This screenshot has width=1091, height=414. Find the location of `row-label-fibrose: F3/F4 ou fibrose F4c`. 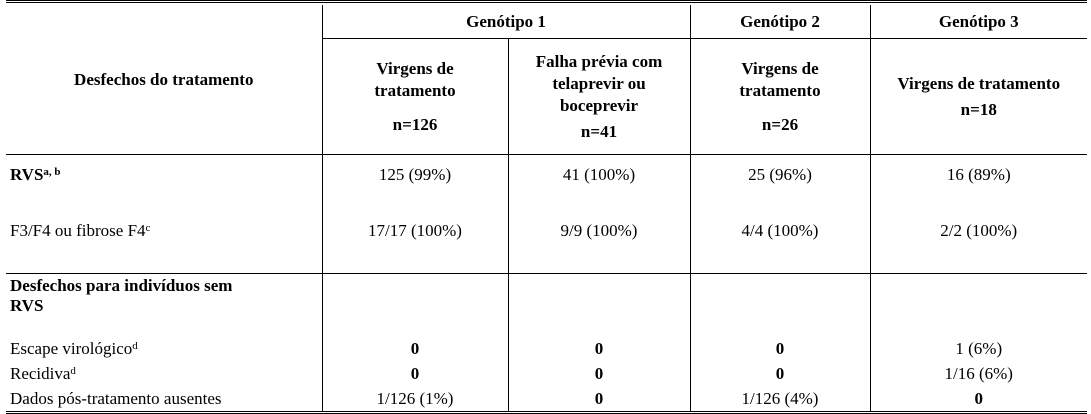

row-label-fibrose: F3/F4 ou fibrose F4c is located at coordinates (164, 237).